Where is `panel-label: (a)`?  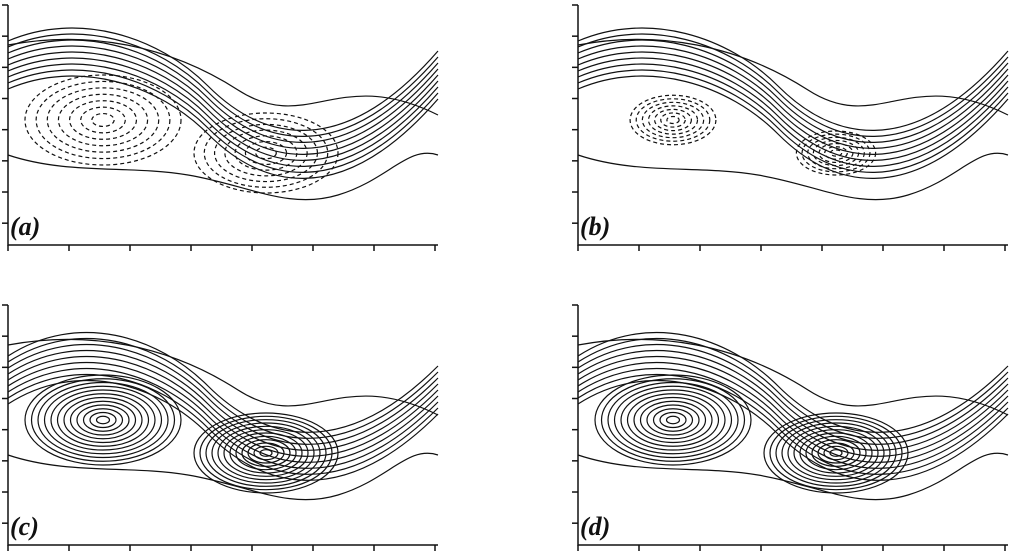
panel-label: (a) is located at coordinates (25, 226).